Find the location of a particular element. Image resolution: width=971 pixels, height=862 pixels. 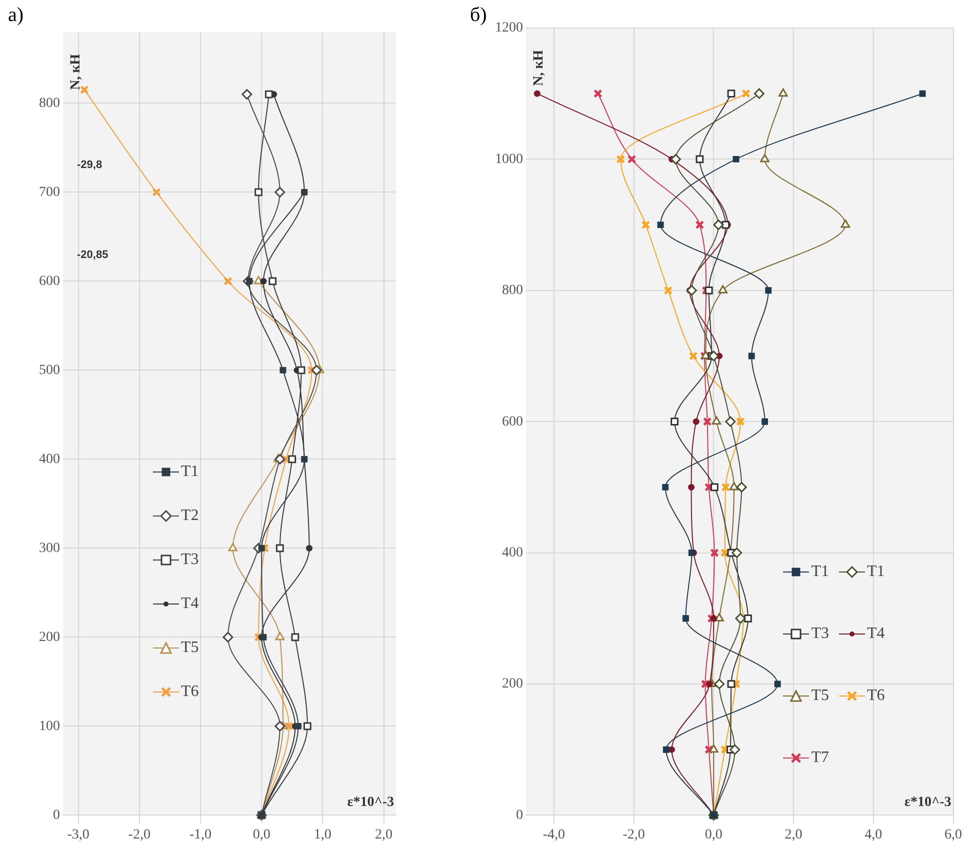

y-tick-label: 500 is located at coordinates (49, 370).